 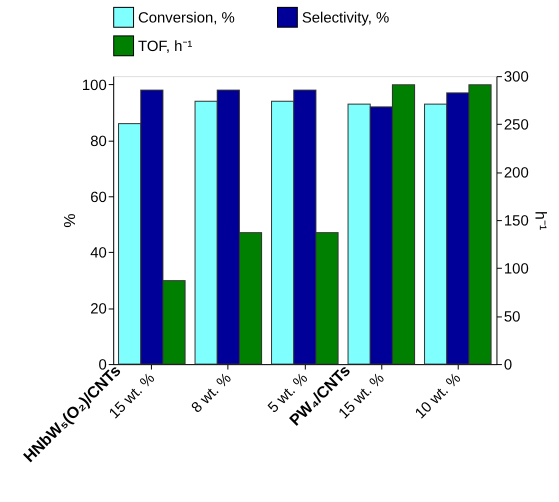 I want to click on y-tick-label: 100, so click(x=94, y=86).